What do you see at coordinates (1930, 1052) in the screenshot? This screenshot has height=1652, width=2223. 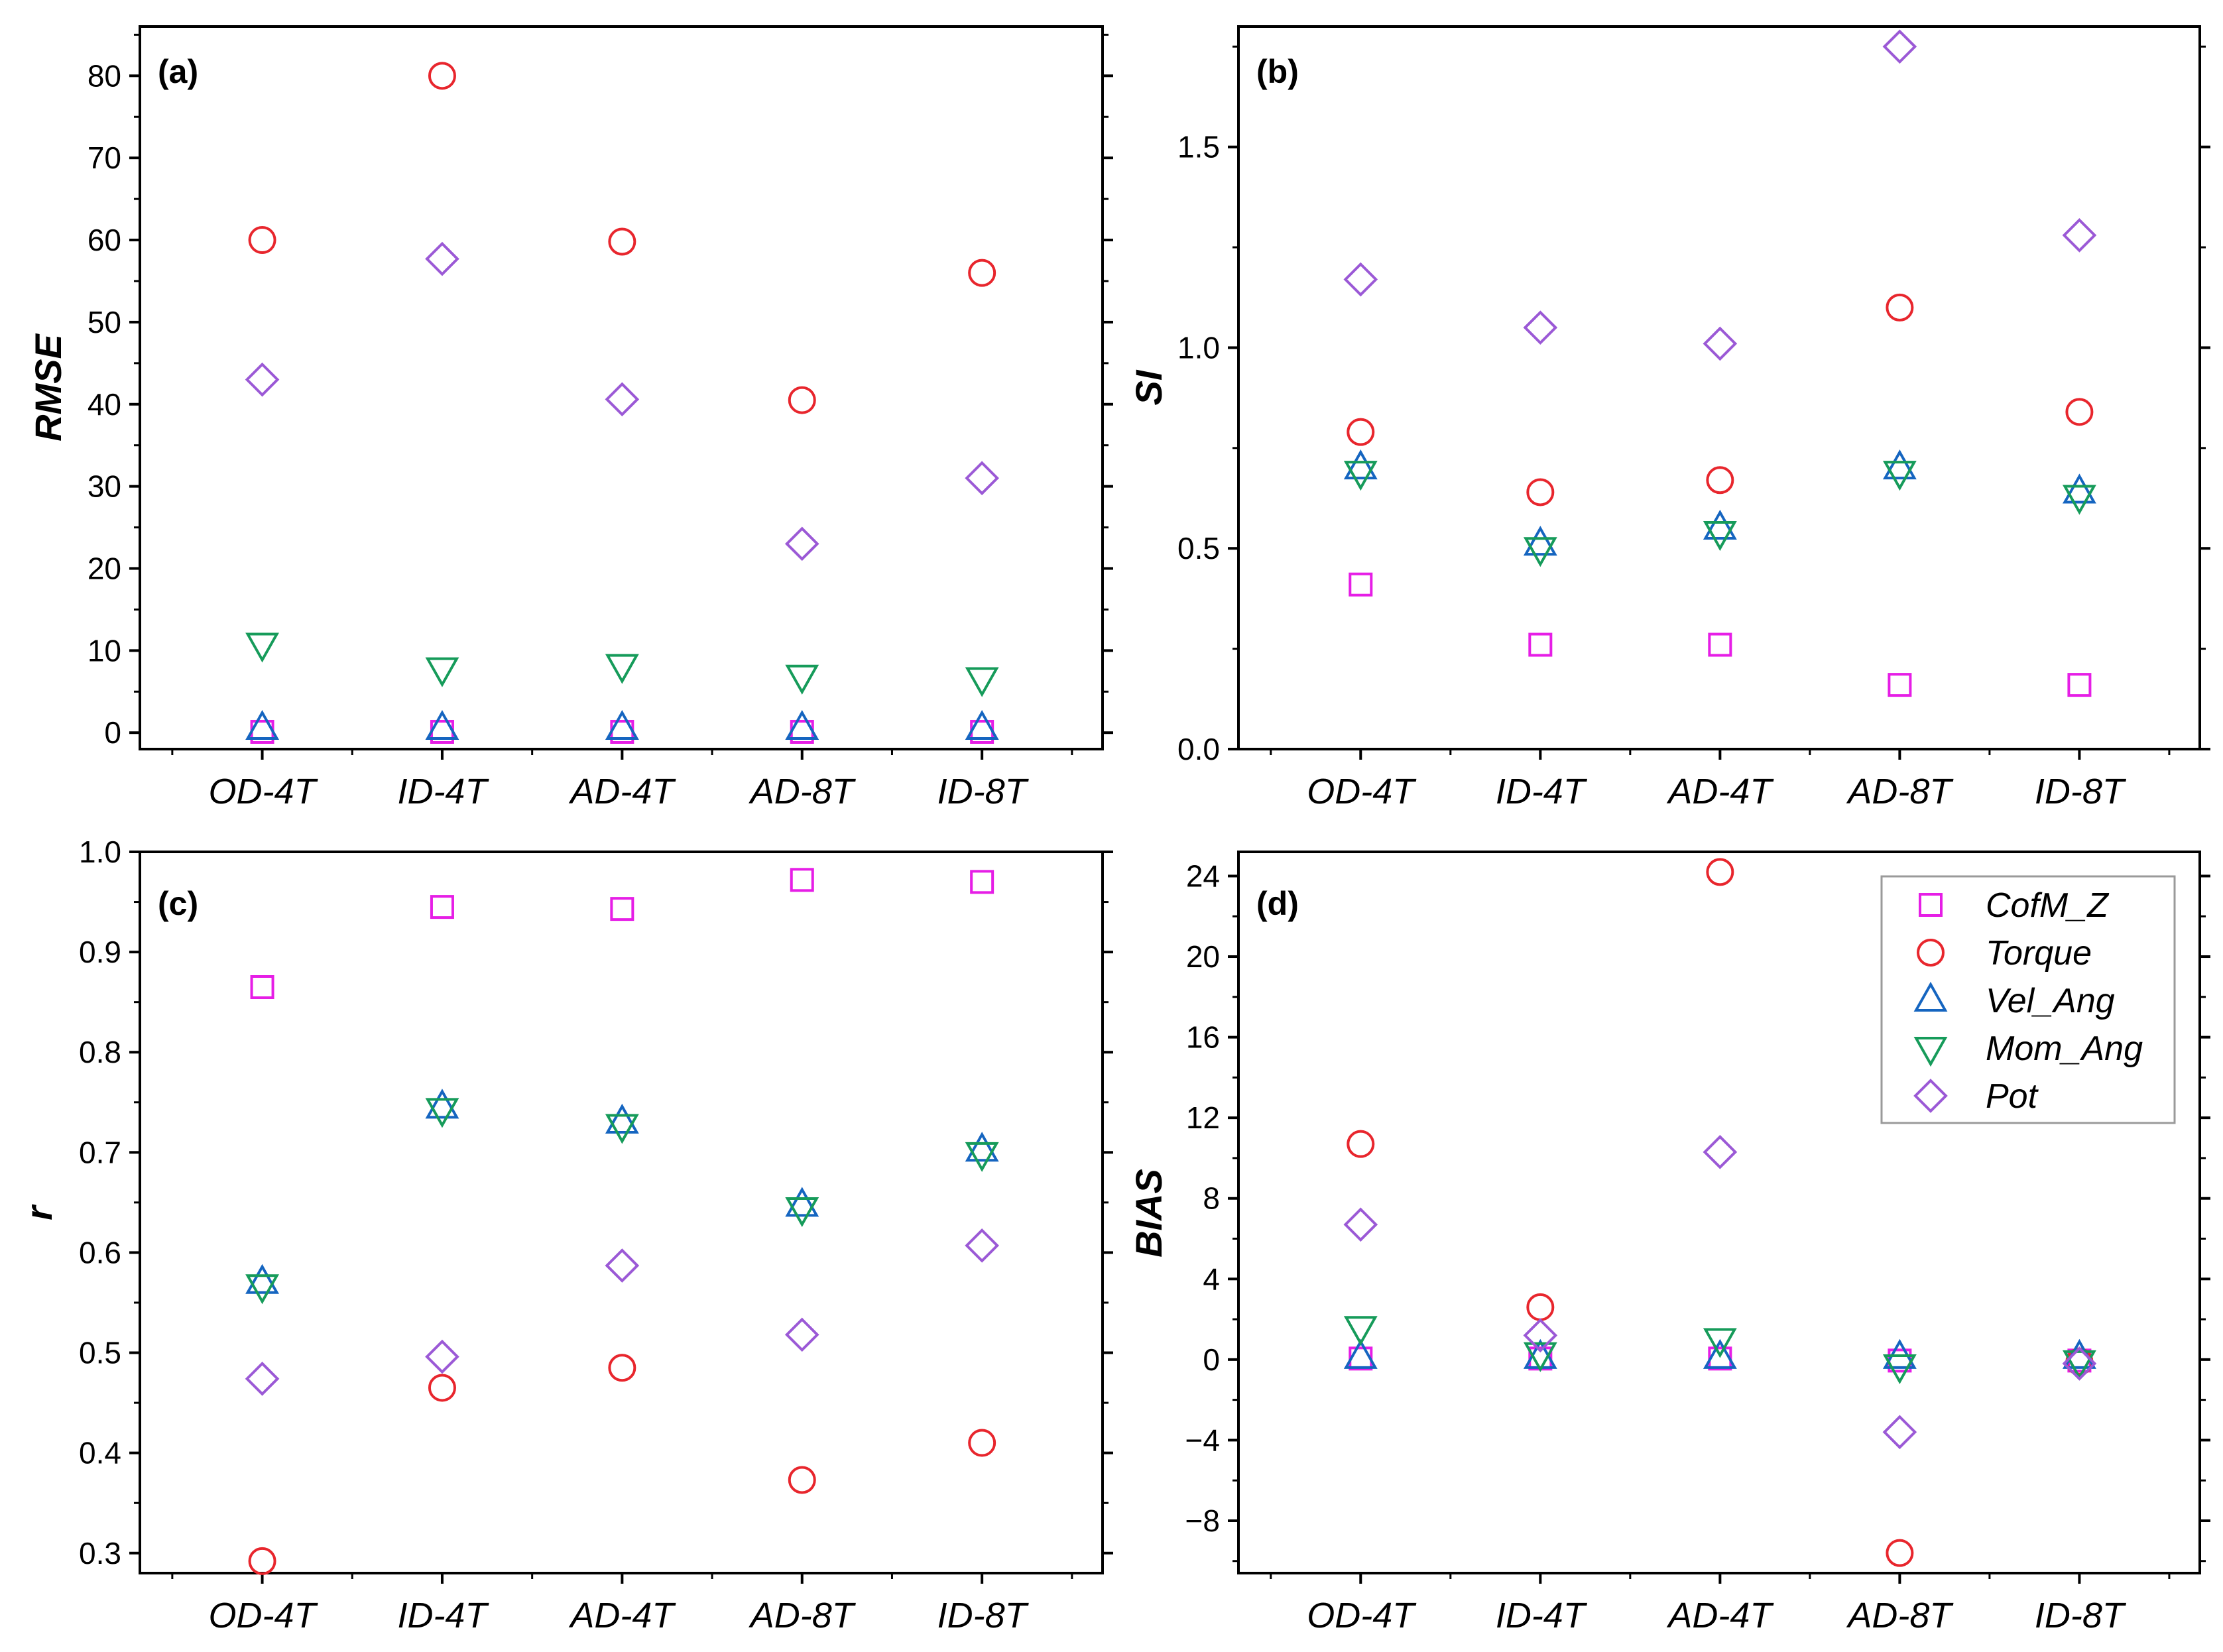 I see `legend-marker-mom-ang` at bounding box center [1930, 1052].